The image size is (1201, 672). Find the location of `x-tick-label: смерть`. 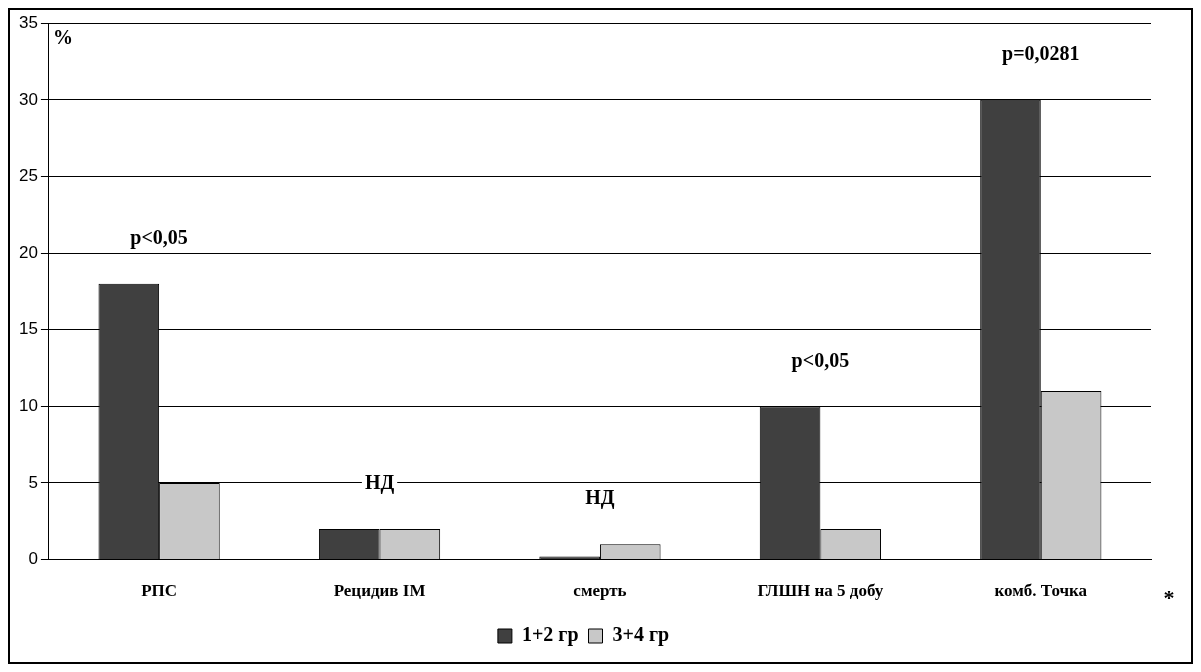

x-tick-label: смерть is located at coordinates (600, 591).